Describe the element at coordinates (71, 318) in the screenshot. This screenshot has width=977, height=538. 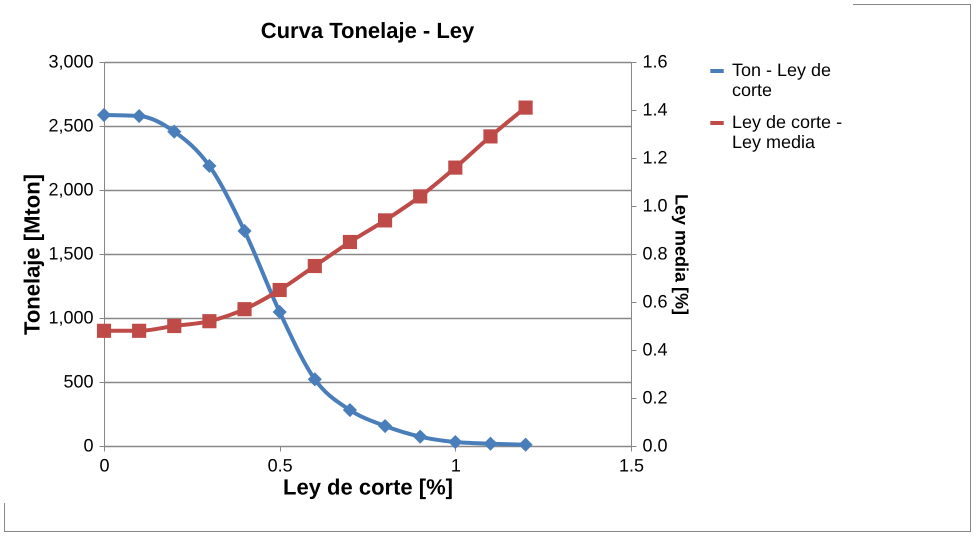
I see `y-tick-label: 1,000` at that location.